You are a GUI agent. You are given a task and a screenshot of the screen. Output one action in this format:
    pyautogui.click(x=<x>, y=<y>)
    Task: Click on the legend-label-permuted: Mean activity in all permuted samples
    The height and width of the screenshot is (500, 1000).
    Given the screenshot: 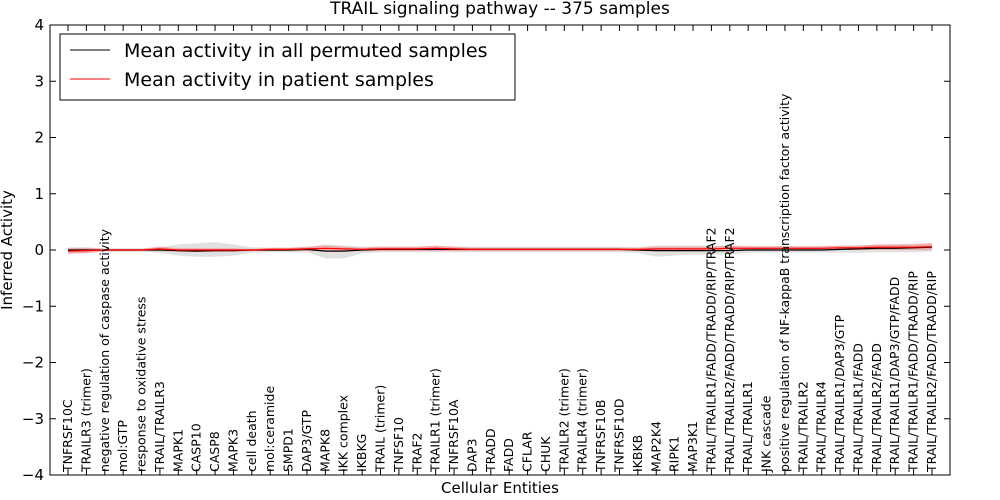 What is the action you would take?
    pyautogui.click(x=305, y=51)
    